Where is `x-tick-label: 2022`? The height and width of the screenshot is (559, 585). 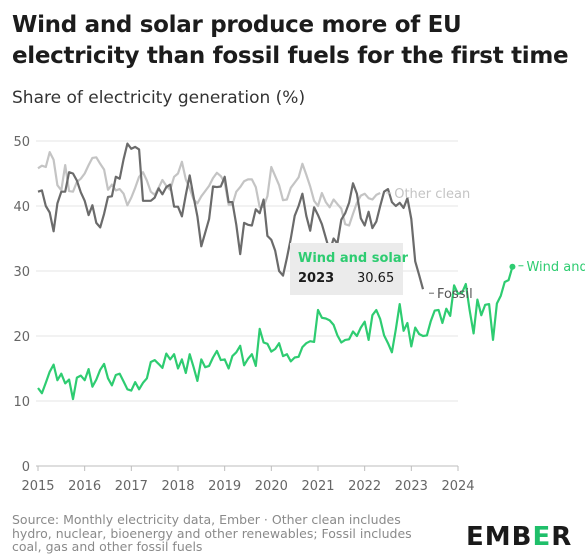
x-tick-label: 2022 is located at coordinates (364, 486).